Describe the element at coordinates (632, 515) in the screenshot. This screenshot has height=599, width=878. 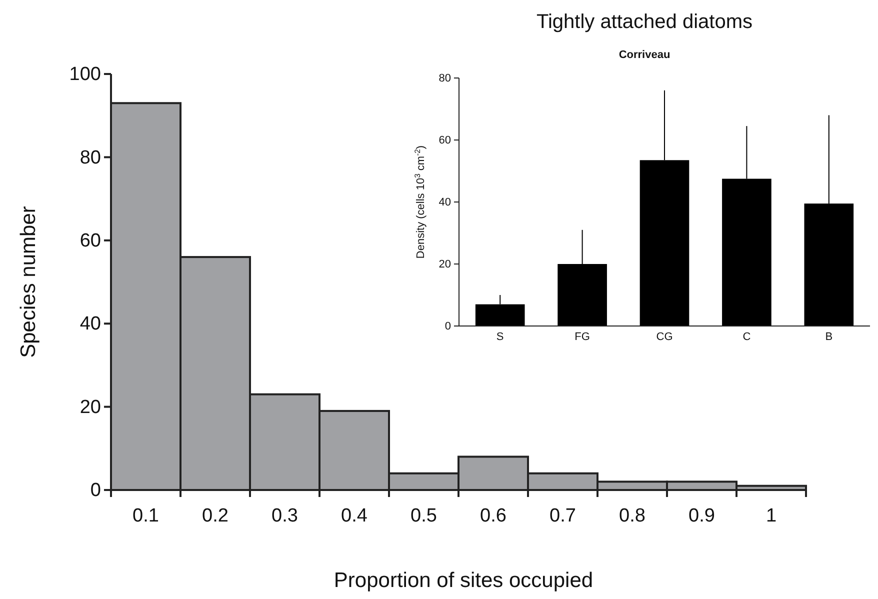
I see `x-tick-label: 0.8` at that location.